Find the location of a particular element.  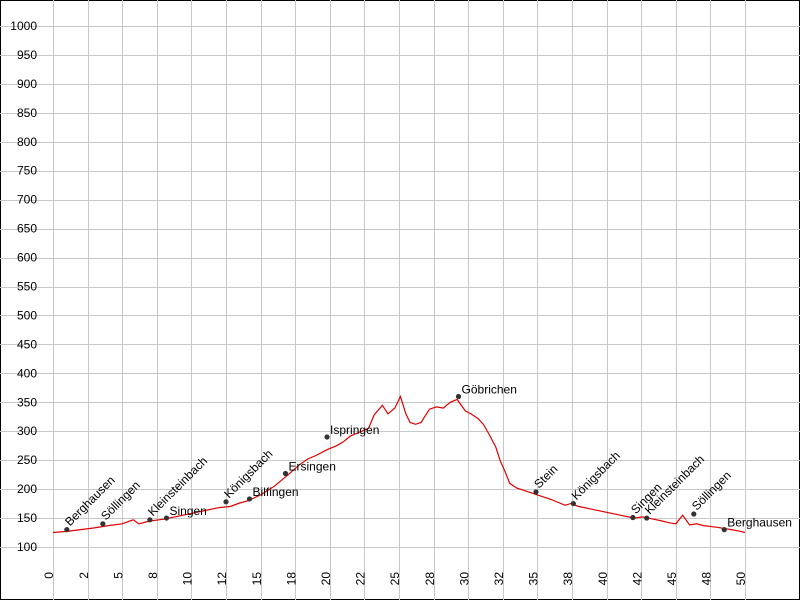

y-tick-label: 550 is located at coordinates (27, 287).